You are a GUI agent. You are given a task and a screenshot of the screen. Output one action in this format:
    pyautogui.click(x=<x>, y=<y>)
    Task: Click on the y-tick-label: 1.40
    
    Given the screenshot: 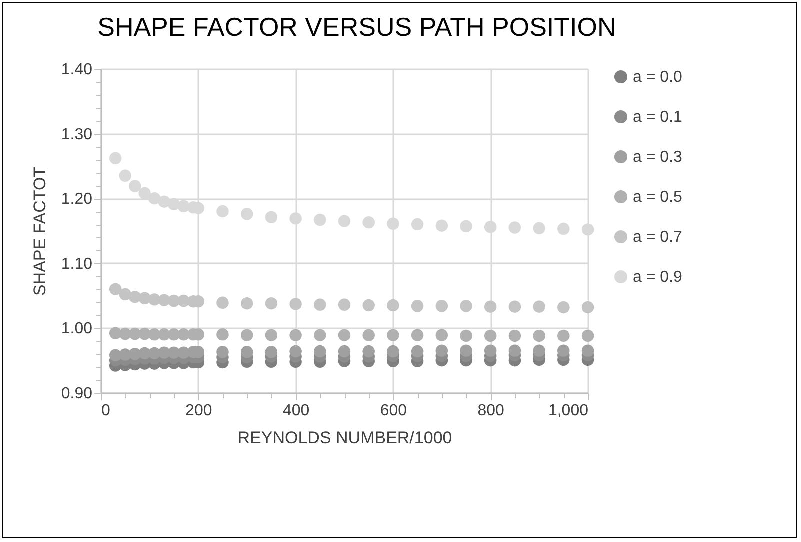 What is the action you would take?
    pyautogui.click(x=77, y=70)
    